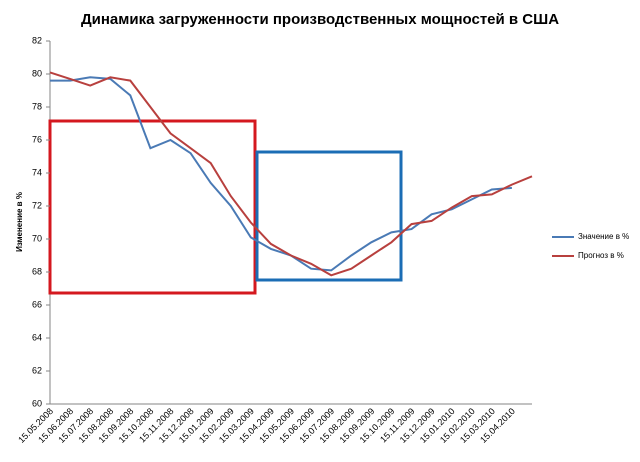 This screenshot has height=462, width=640. Describe the element at coordinates (37, 337) in the screenshot. I see `y-tick-label: 64` at that location.